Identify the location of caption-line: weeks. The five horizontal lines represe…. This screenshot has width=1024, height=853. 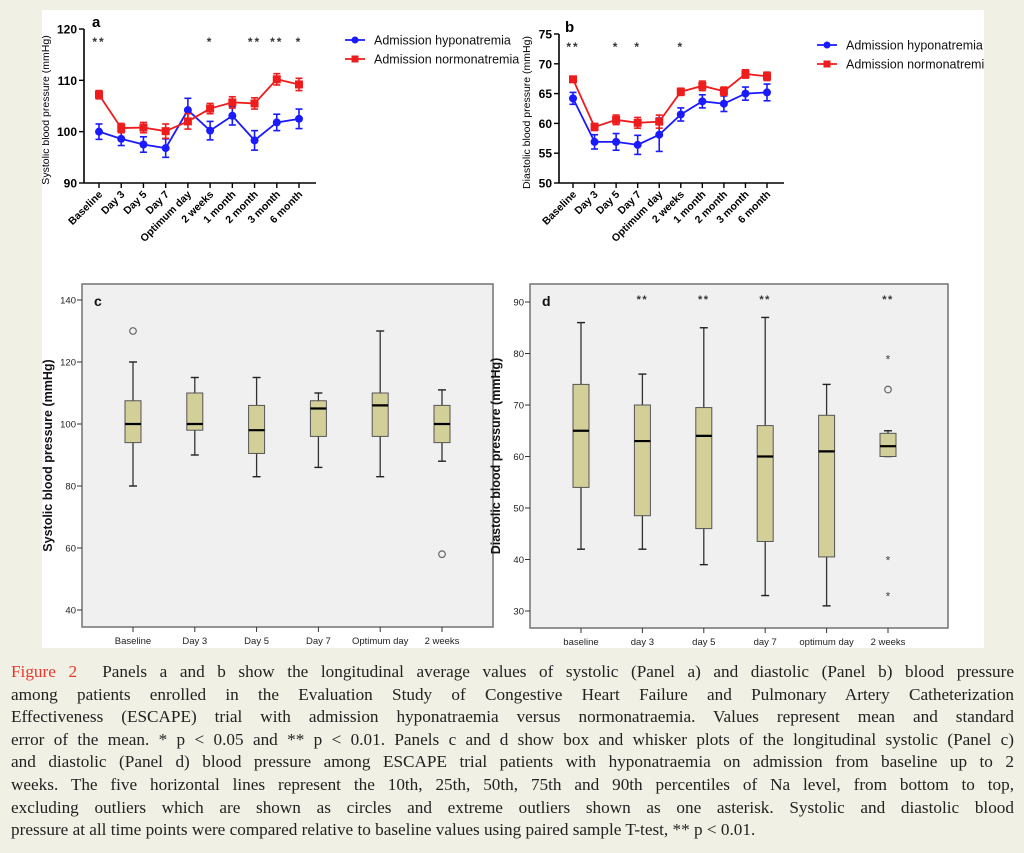
(512, 784).